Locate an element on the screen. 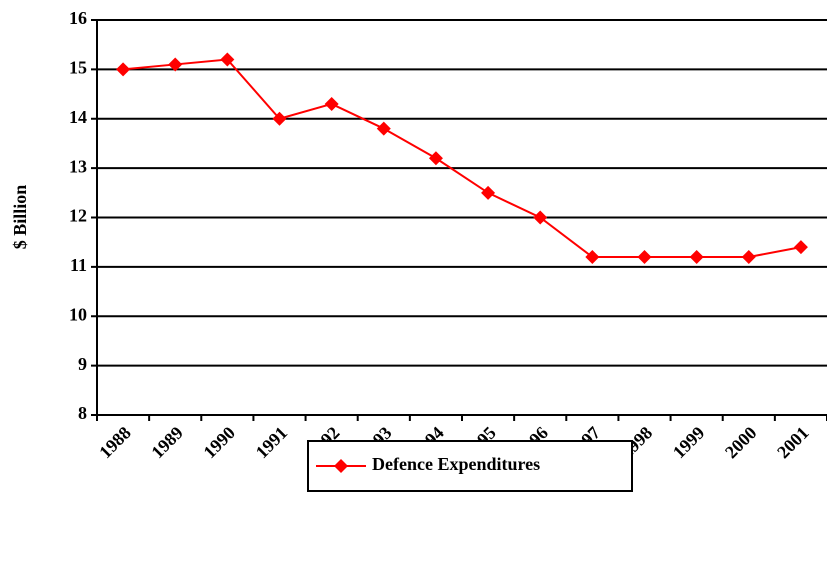 This screenshot has height=569, width=827. y-tick-label: 10 is located at coordinates (78, 314).